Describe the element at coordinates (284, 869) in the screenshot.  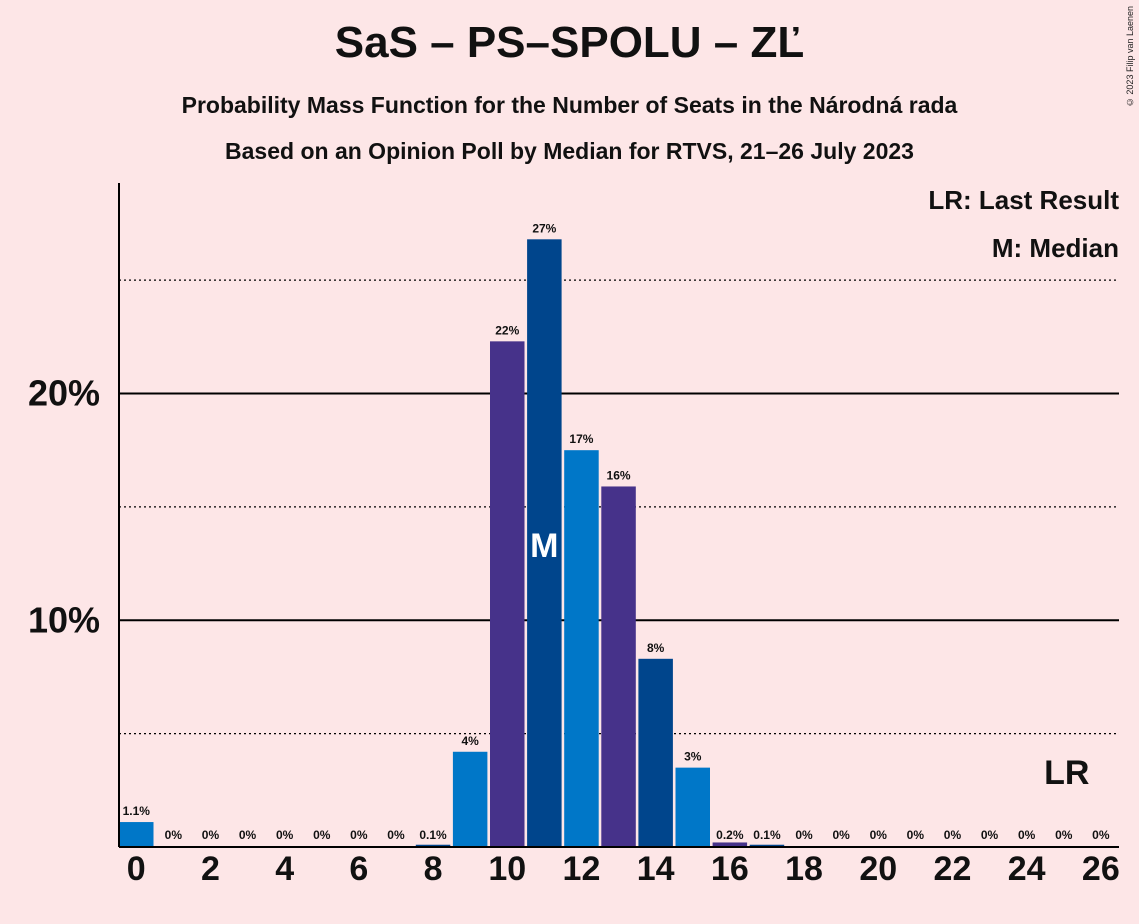
I see `x-tick-label: 4` at that location.